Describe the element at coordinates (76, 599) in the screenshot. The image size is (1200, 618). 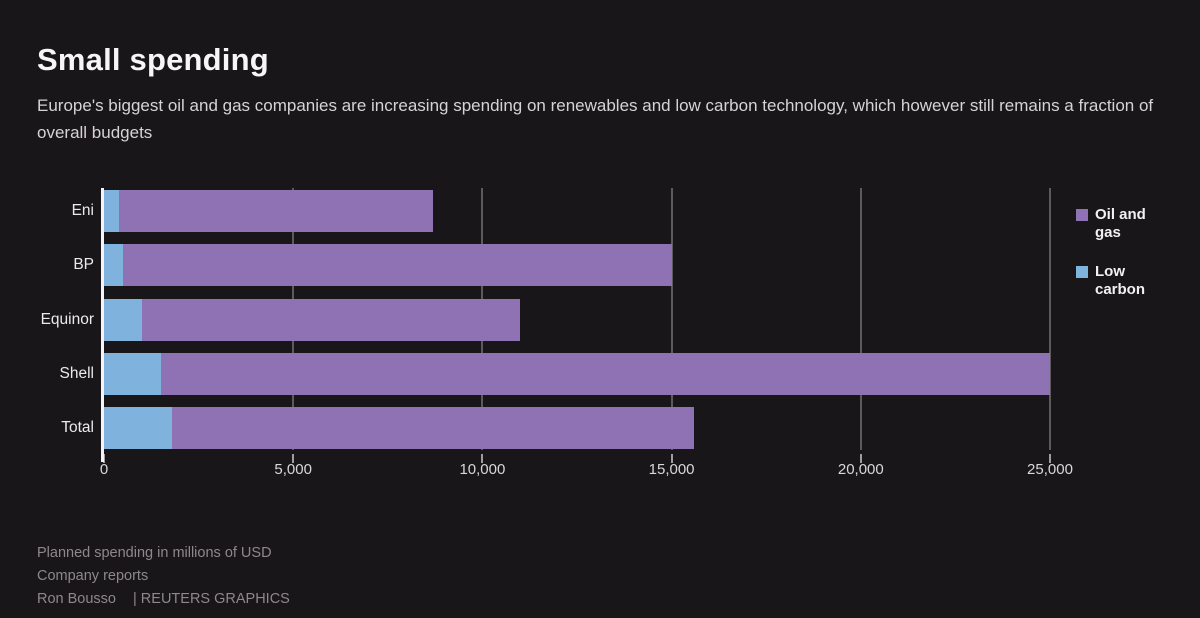
I see `footer-author: Ron Bousso` at that location.